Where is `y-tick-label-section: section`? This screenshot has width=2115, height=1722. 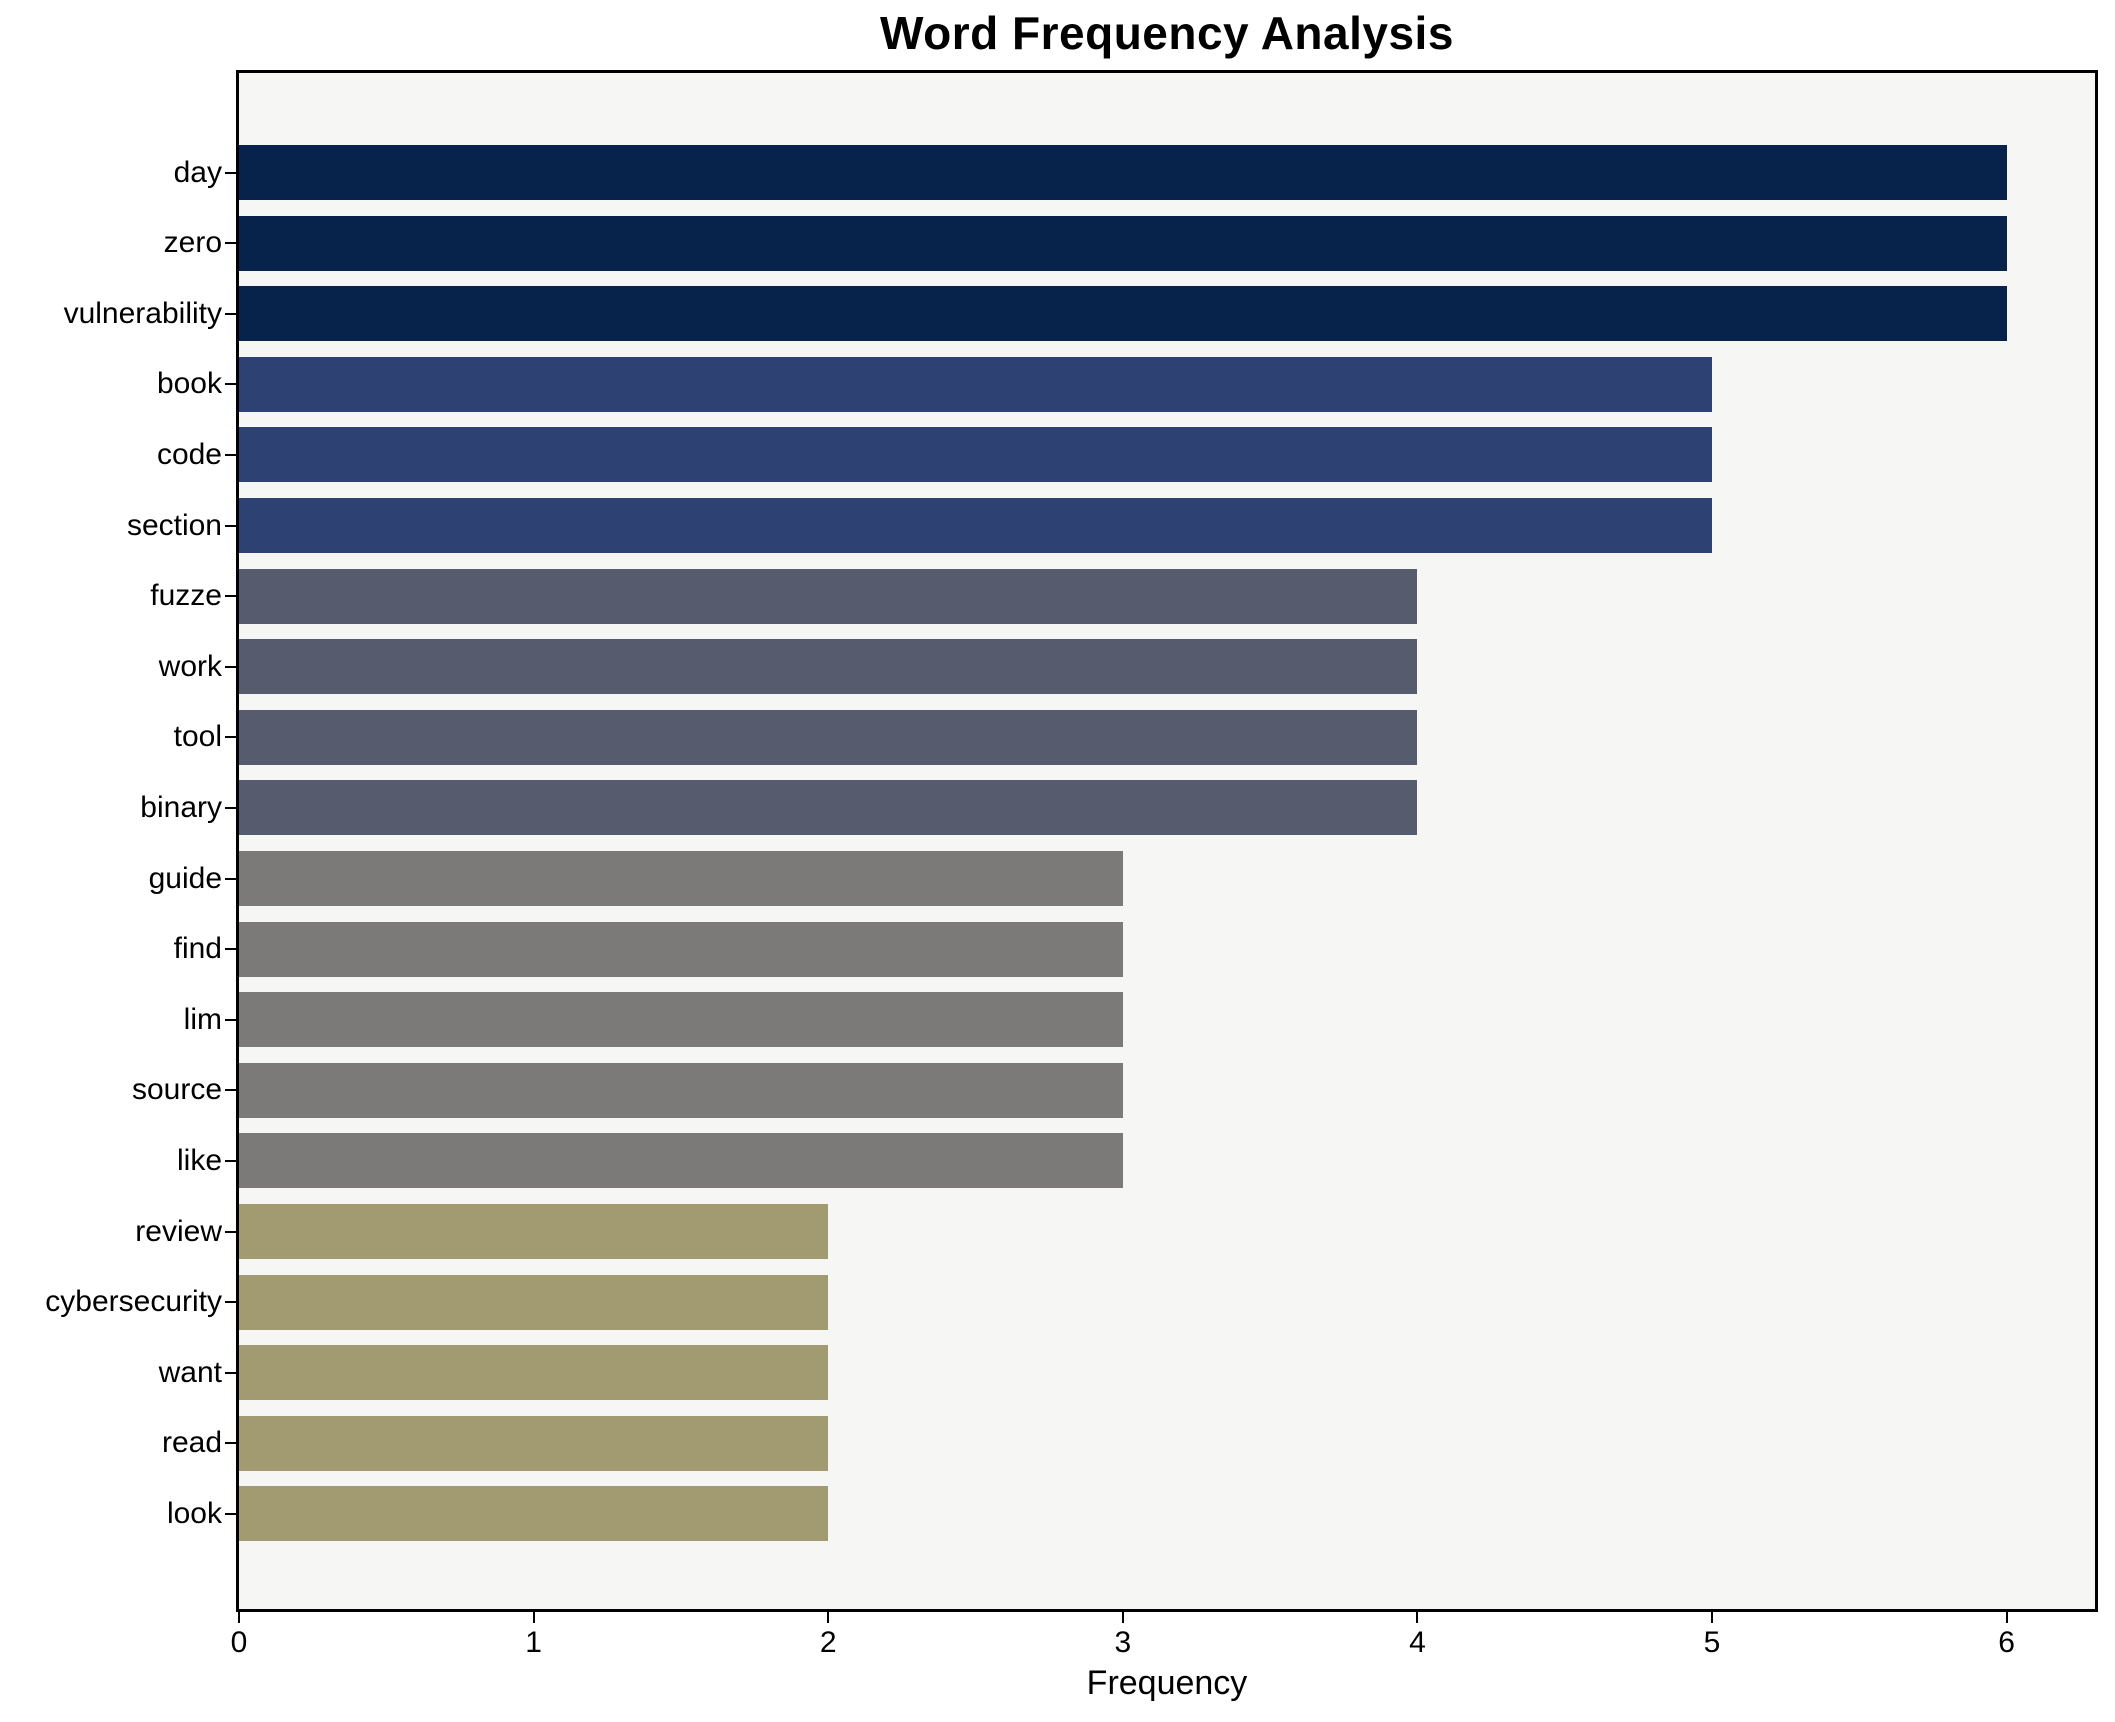
y-tick-label-section: section is located at coordinates (174, 525).